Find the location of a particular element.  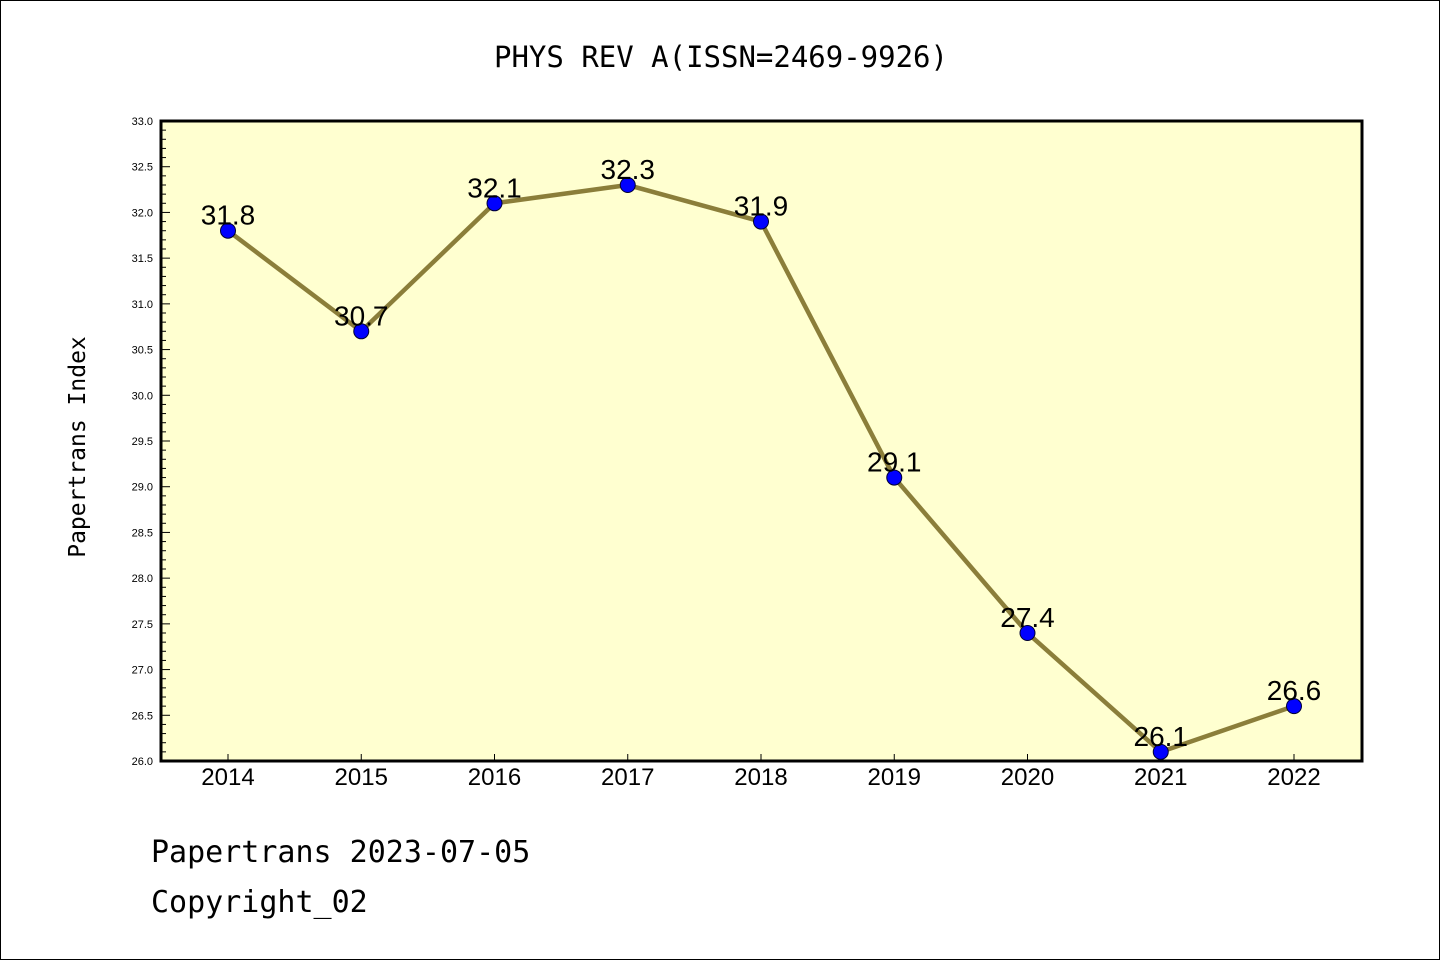

x-tick-label: 2014 is located at coordinates (227, 777).